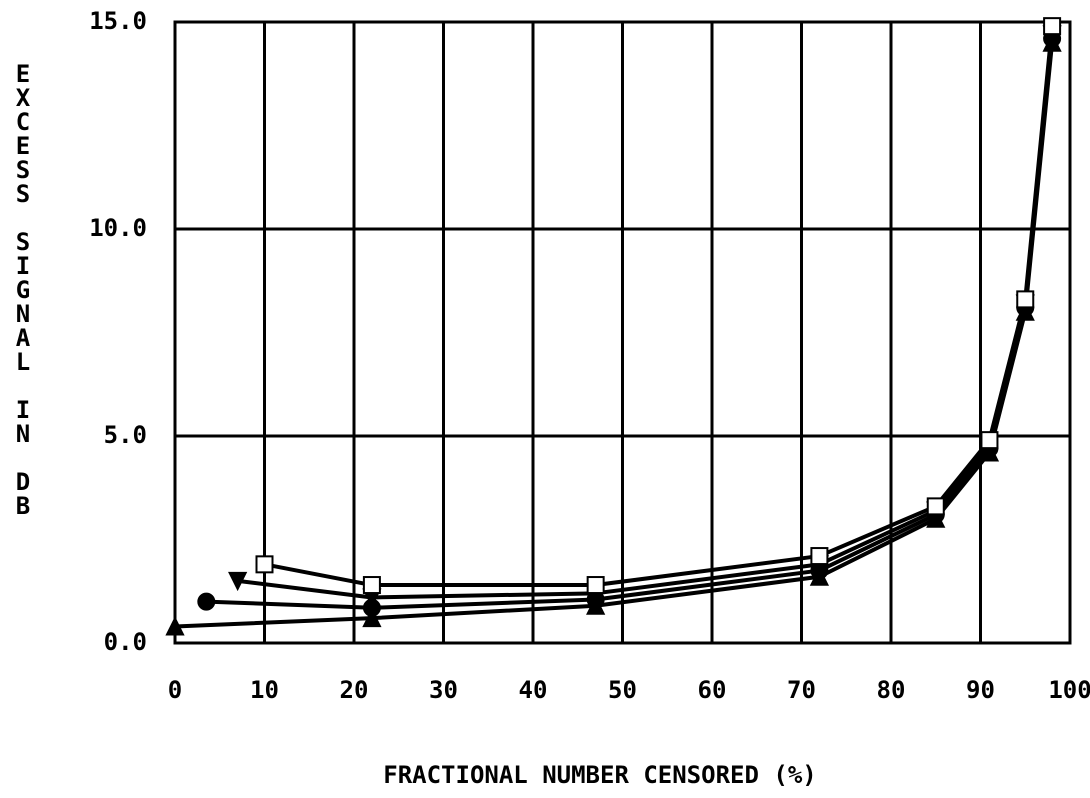 This screenshot has width=1090, height=798. What do you see at coordinates (23, 288) in the screenshot?
I see `y-axis-label: EXCESS SIGNAL IN DB` at bounding box center [23, 288].